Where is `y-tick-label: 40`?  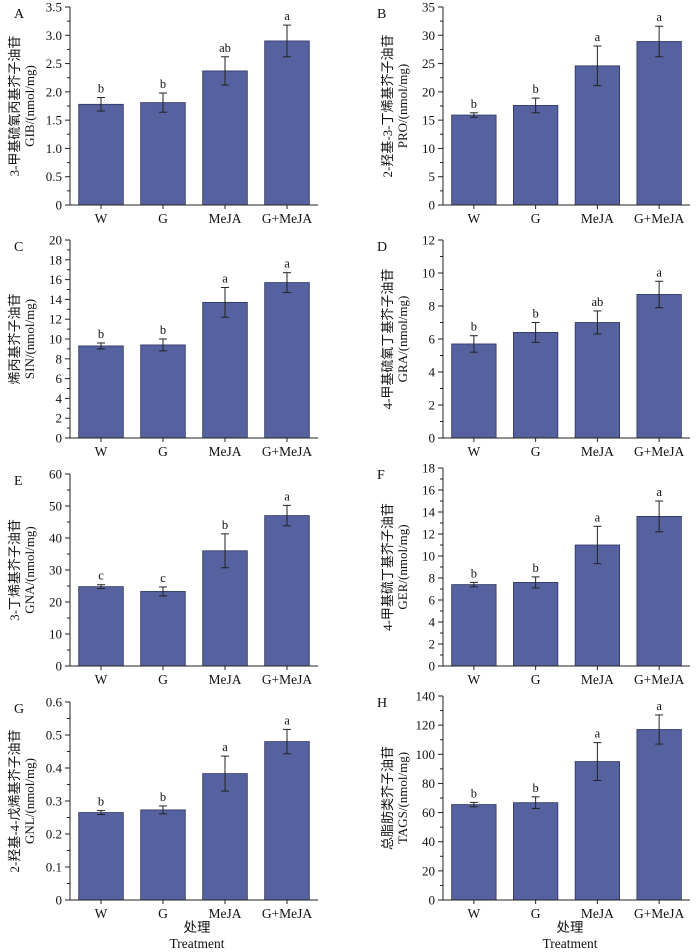 y-tick-label: 40 is located at coordinates (428, 841).